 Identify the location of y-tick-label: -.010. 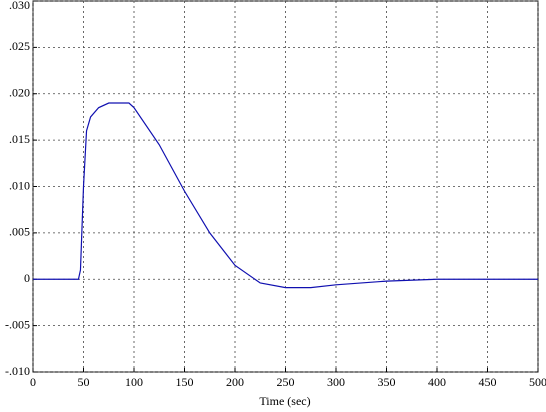
(17, 371).